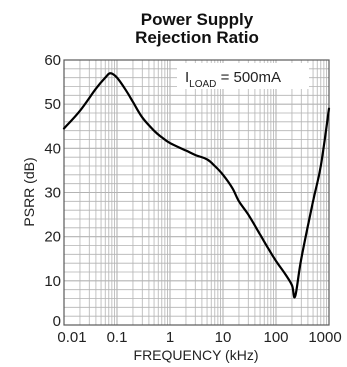 The height and width of the screenshot is (367, 347). I want to click on y-tick-label: 20, so click(52, 237).